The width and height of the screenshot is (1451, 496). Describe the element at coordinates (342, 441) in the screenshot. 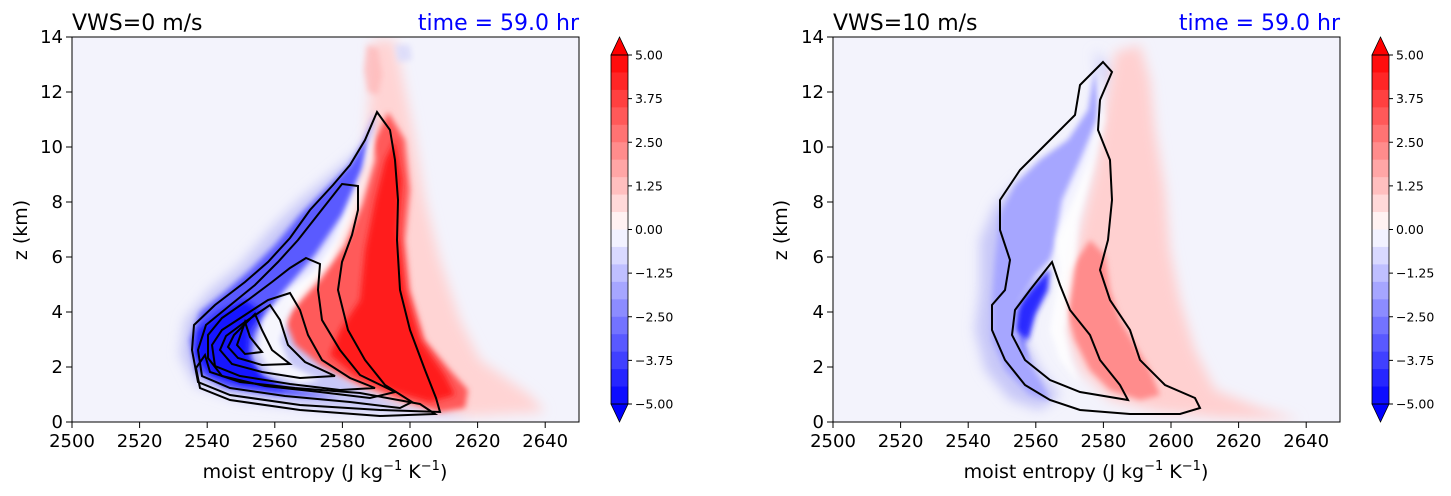

I see `x-tick-label: 2580` at that location.